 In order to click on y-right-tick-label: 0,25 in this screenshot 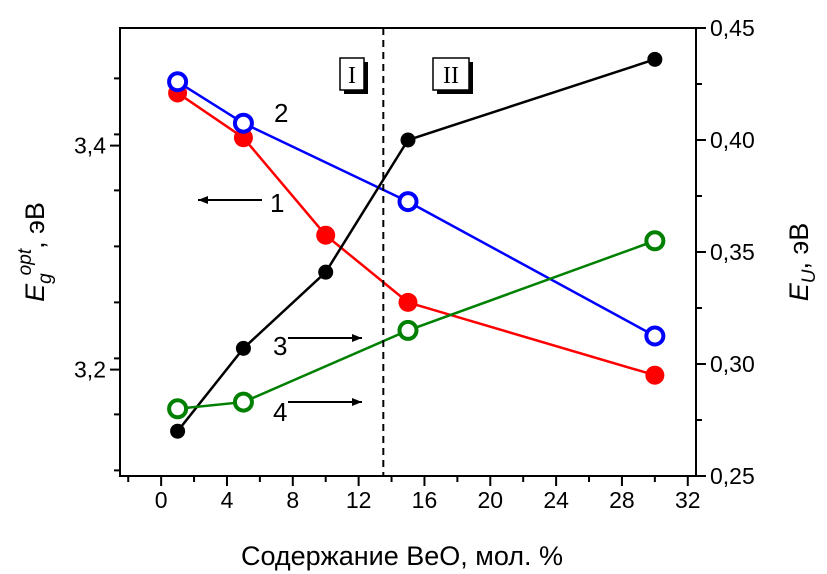, I will do `click(732, 476)`.